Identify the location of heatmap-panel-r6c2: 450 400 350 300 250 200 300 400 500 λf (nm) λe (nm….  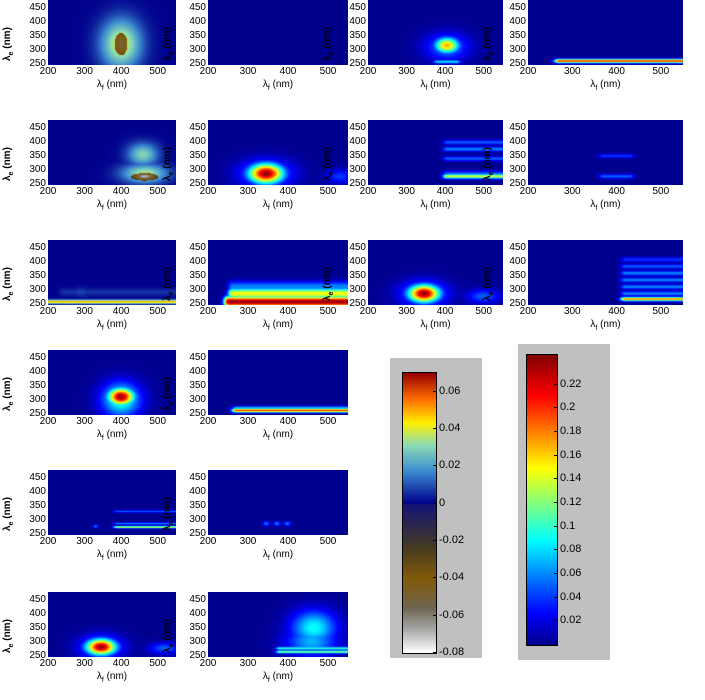
(255, 638).